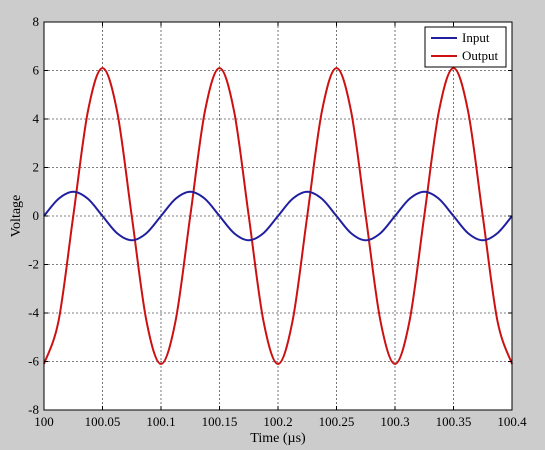 Image resolution: width=545 pixels, height=450 pixels. What do you see at coordinates (36, 70) in the screenshot?
I see `y-tick-label: 6` at bounding box center [36, 70].